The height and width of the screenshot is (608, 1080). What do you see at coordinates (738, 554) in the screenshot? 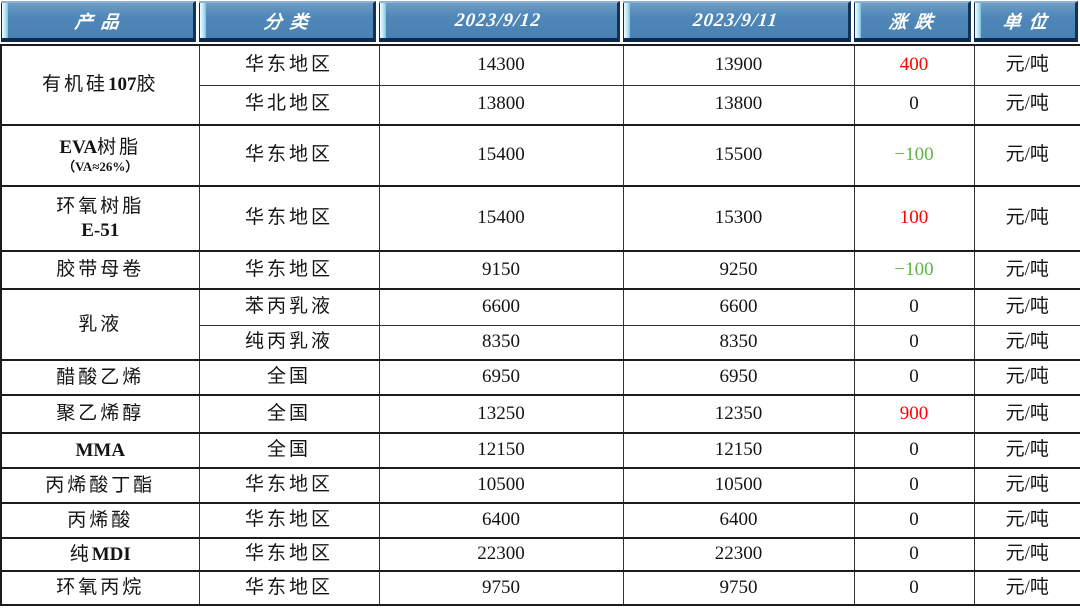
I see `price-cell-0911: 22300` at bounding box center [738, 554].